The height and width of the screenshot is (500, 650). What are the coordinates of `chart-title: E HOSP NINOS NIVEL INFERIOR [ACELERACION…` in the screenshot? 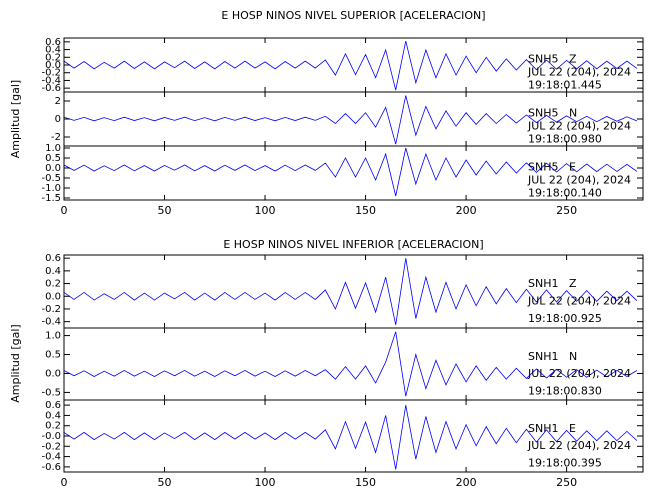 It's located at (353, 244).